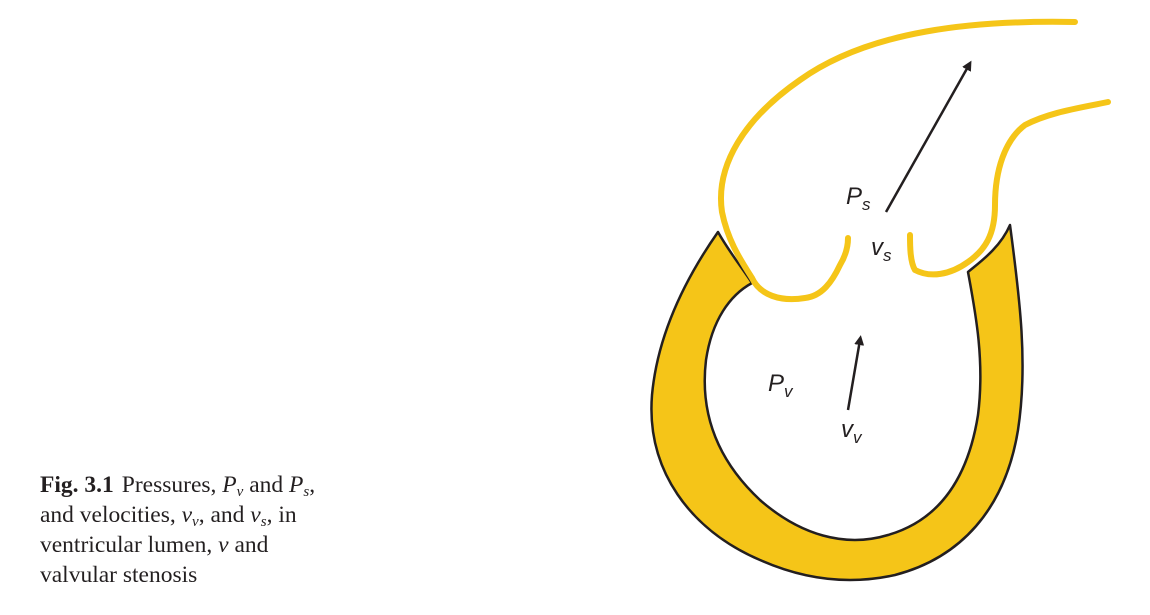 The image size is (1150, 615). I want to click on caption-text-2: and, so click(266, 485).